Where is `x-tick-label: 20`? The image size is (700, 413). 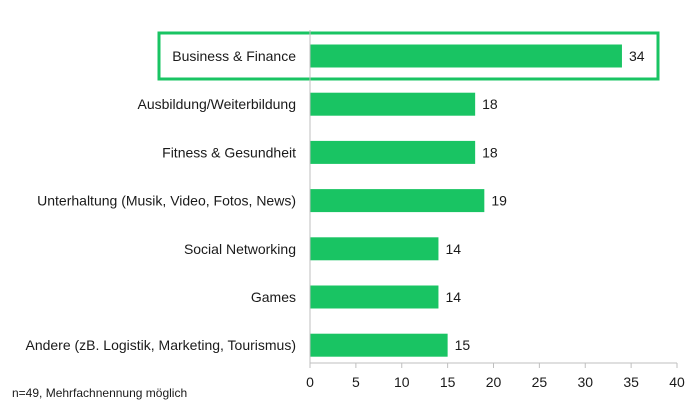
x-tick-label: 20 is located at coordinates (494, 382).